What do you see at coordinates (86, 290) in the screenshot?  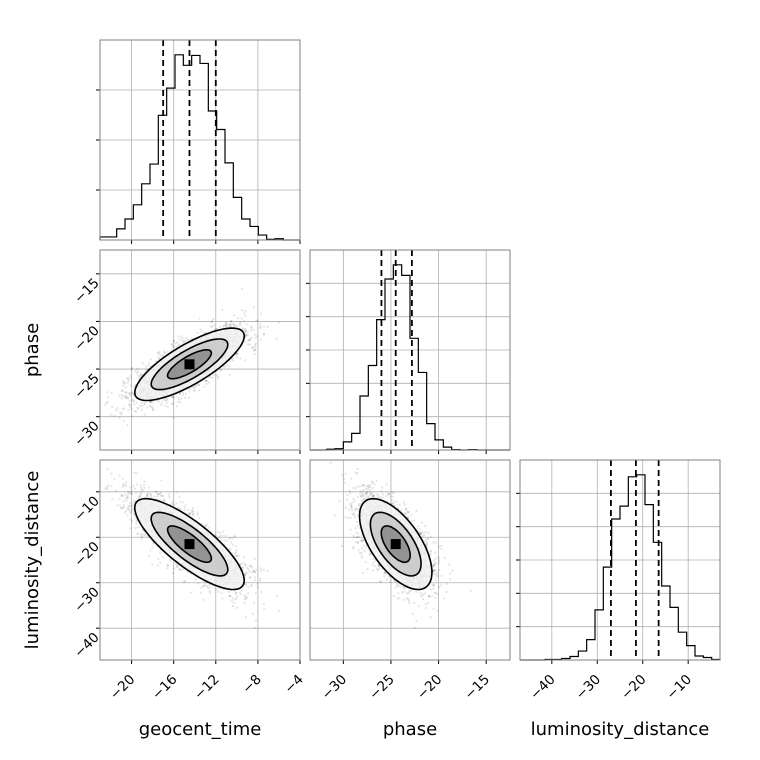 I see `y-tick-label: −15` at bounding box center [86, 290].